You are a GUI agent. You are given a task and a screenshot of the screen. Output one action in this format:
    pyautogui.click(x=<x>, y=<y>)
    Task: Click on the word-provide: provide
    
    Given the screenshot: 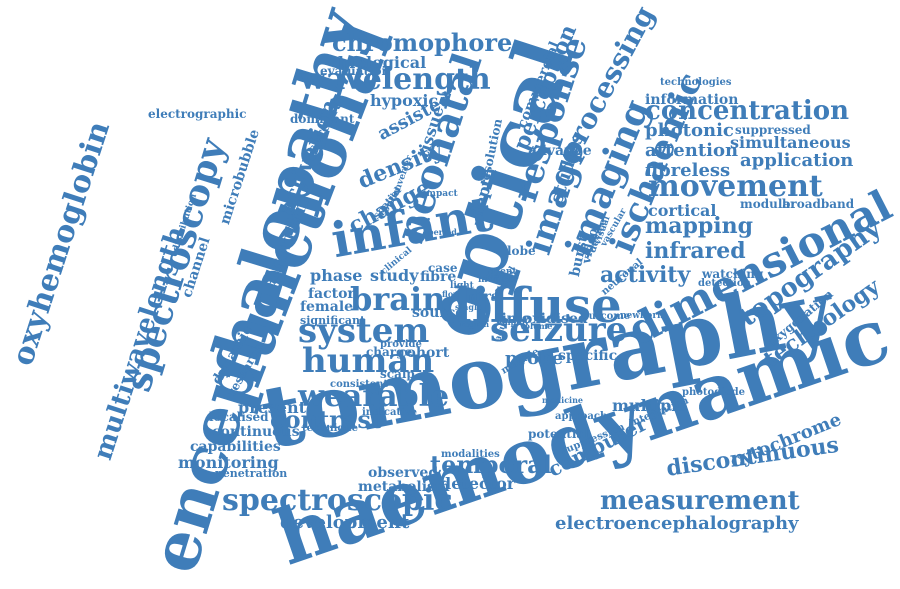 What is the action you would take?
    pyautogui.click(x=401, y=344)
    